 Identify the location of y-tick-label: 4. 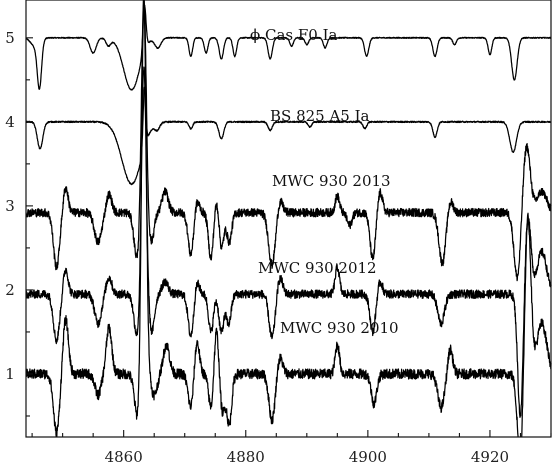
(10, 122).